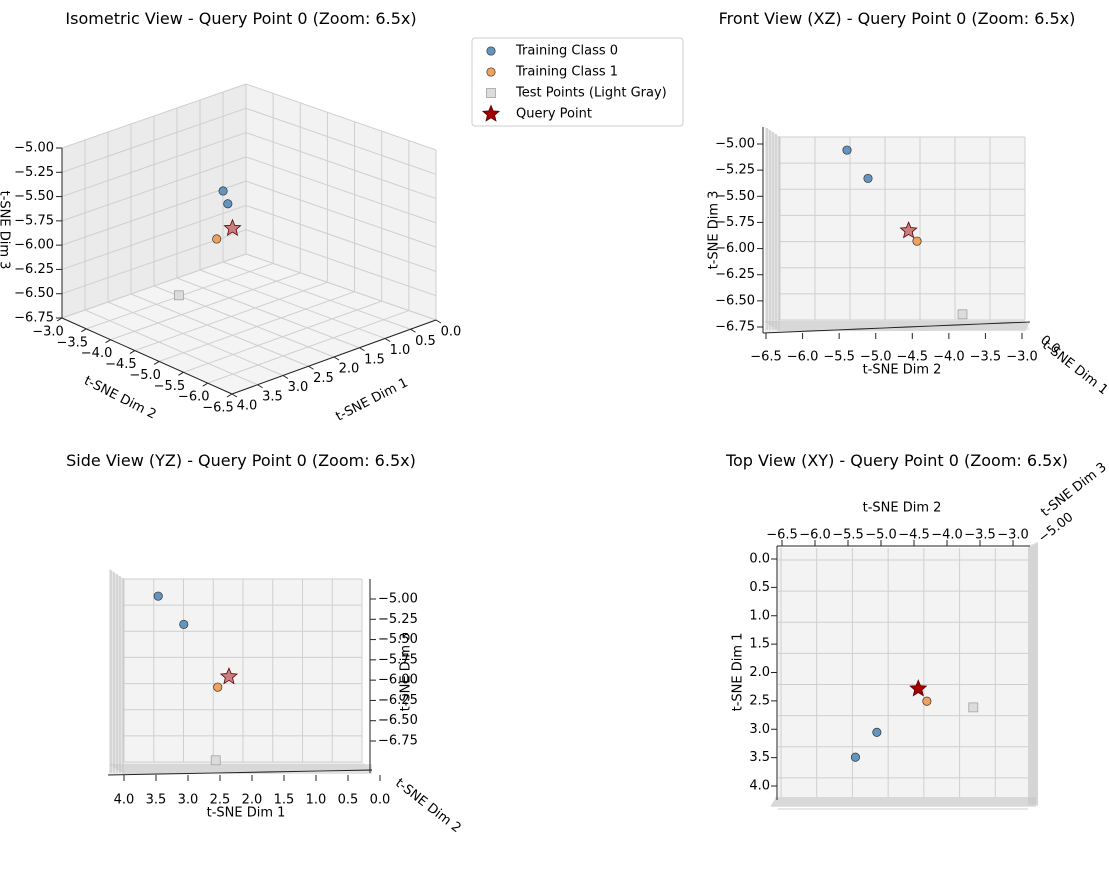  Describe the element at coordinates (738, 672) in the screenshot. I see `left-axis-label: t-SNE Dim 1` at that location.